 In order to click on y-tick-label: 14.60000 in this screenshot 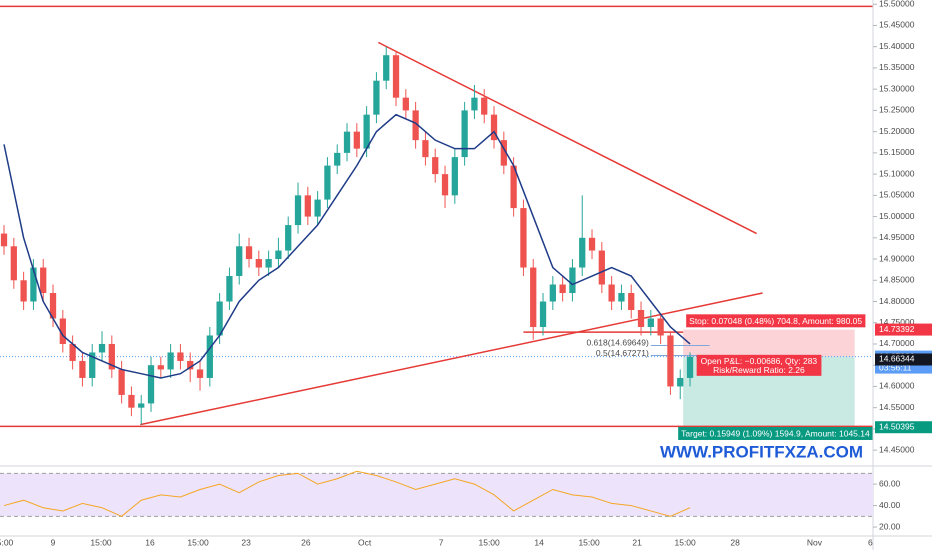, I will do `click(897, 386)`.